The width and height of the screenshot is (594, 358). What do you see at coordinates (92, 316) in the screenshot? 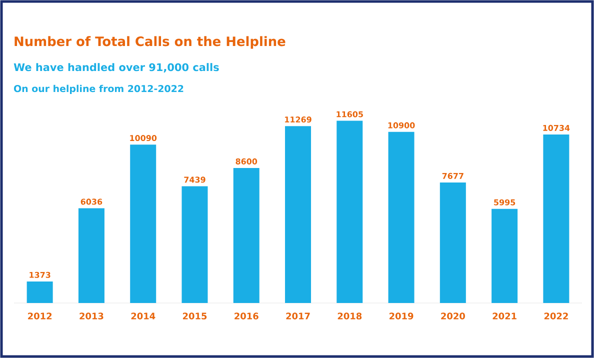
I see `x-tick-label: 2013` at bounding box center [92, 316].